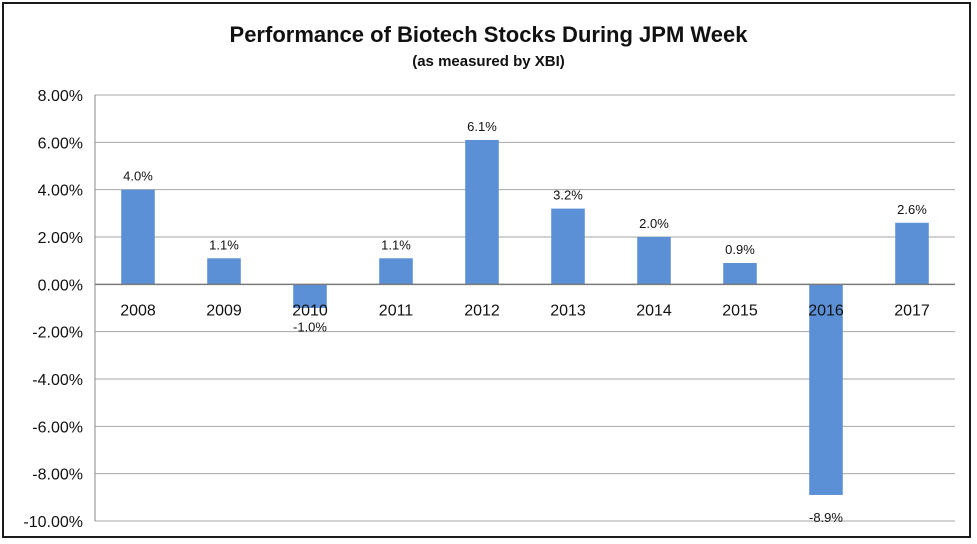 Image resolution: width=977 pixels, height=544 pixels. I want to click on data-label: 4.0%, so click(138, 176).